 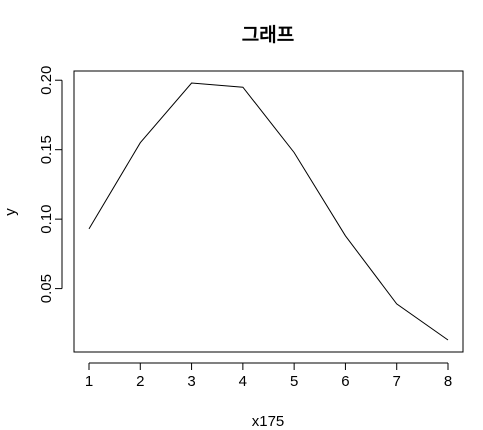 I want to click on chart-title: 그래프, so click(x=268, y=35).